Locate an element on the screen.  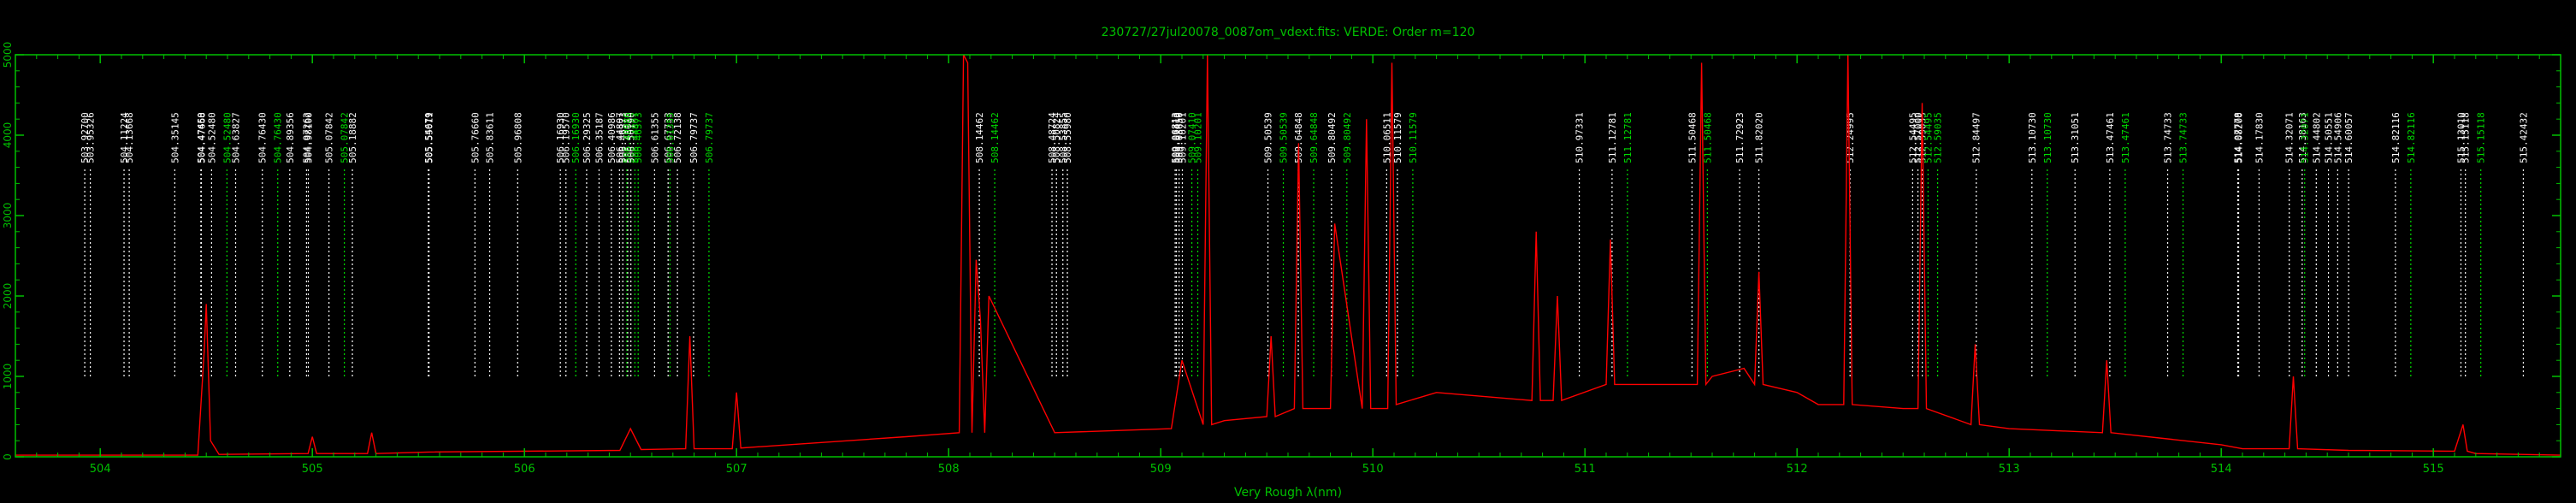
x-tick-label: 511 is located at coordinates (1585, 470).